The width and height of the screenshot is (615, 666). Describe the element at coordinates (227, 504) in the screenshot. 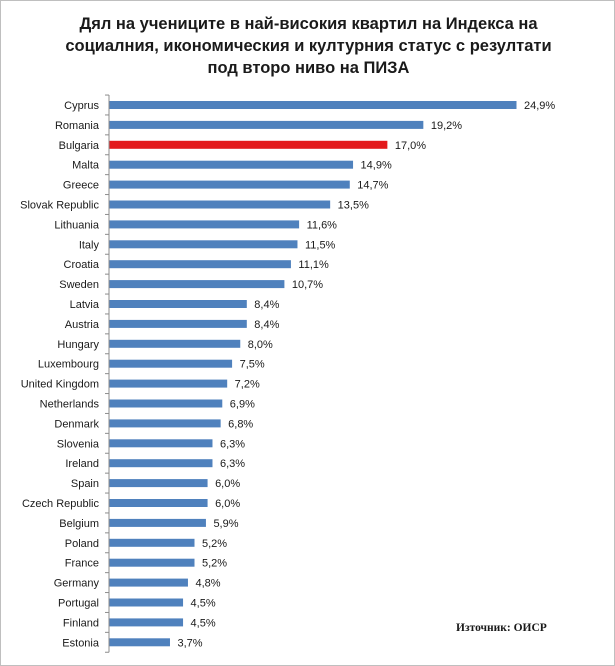

I see `value-label-czech-republic: 6,0%` at that location.